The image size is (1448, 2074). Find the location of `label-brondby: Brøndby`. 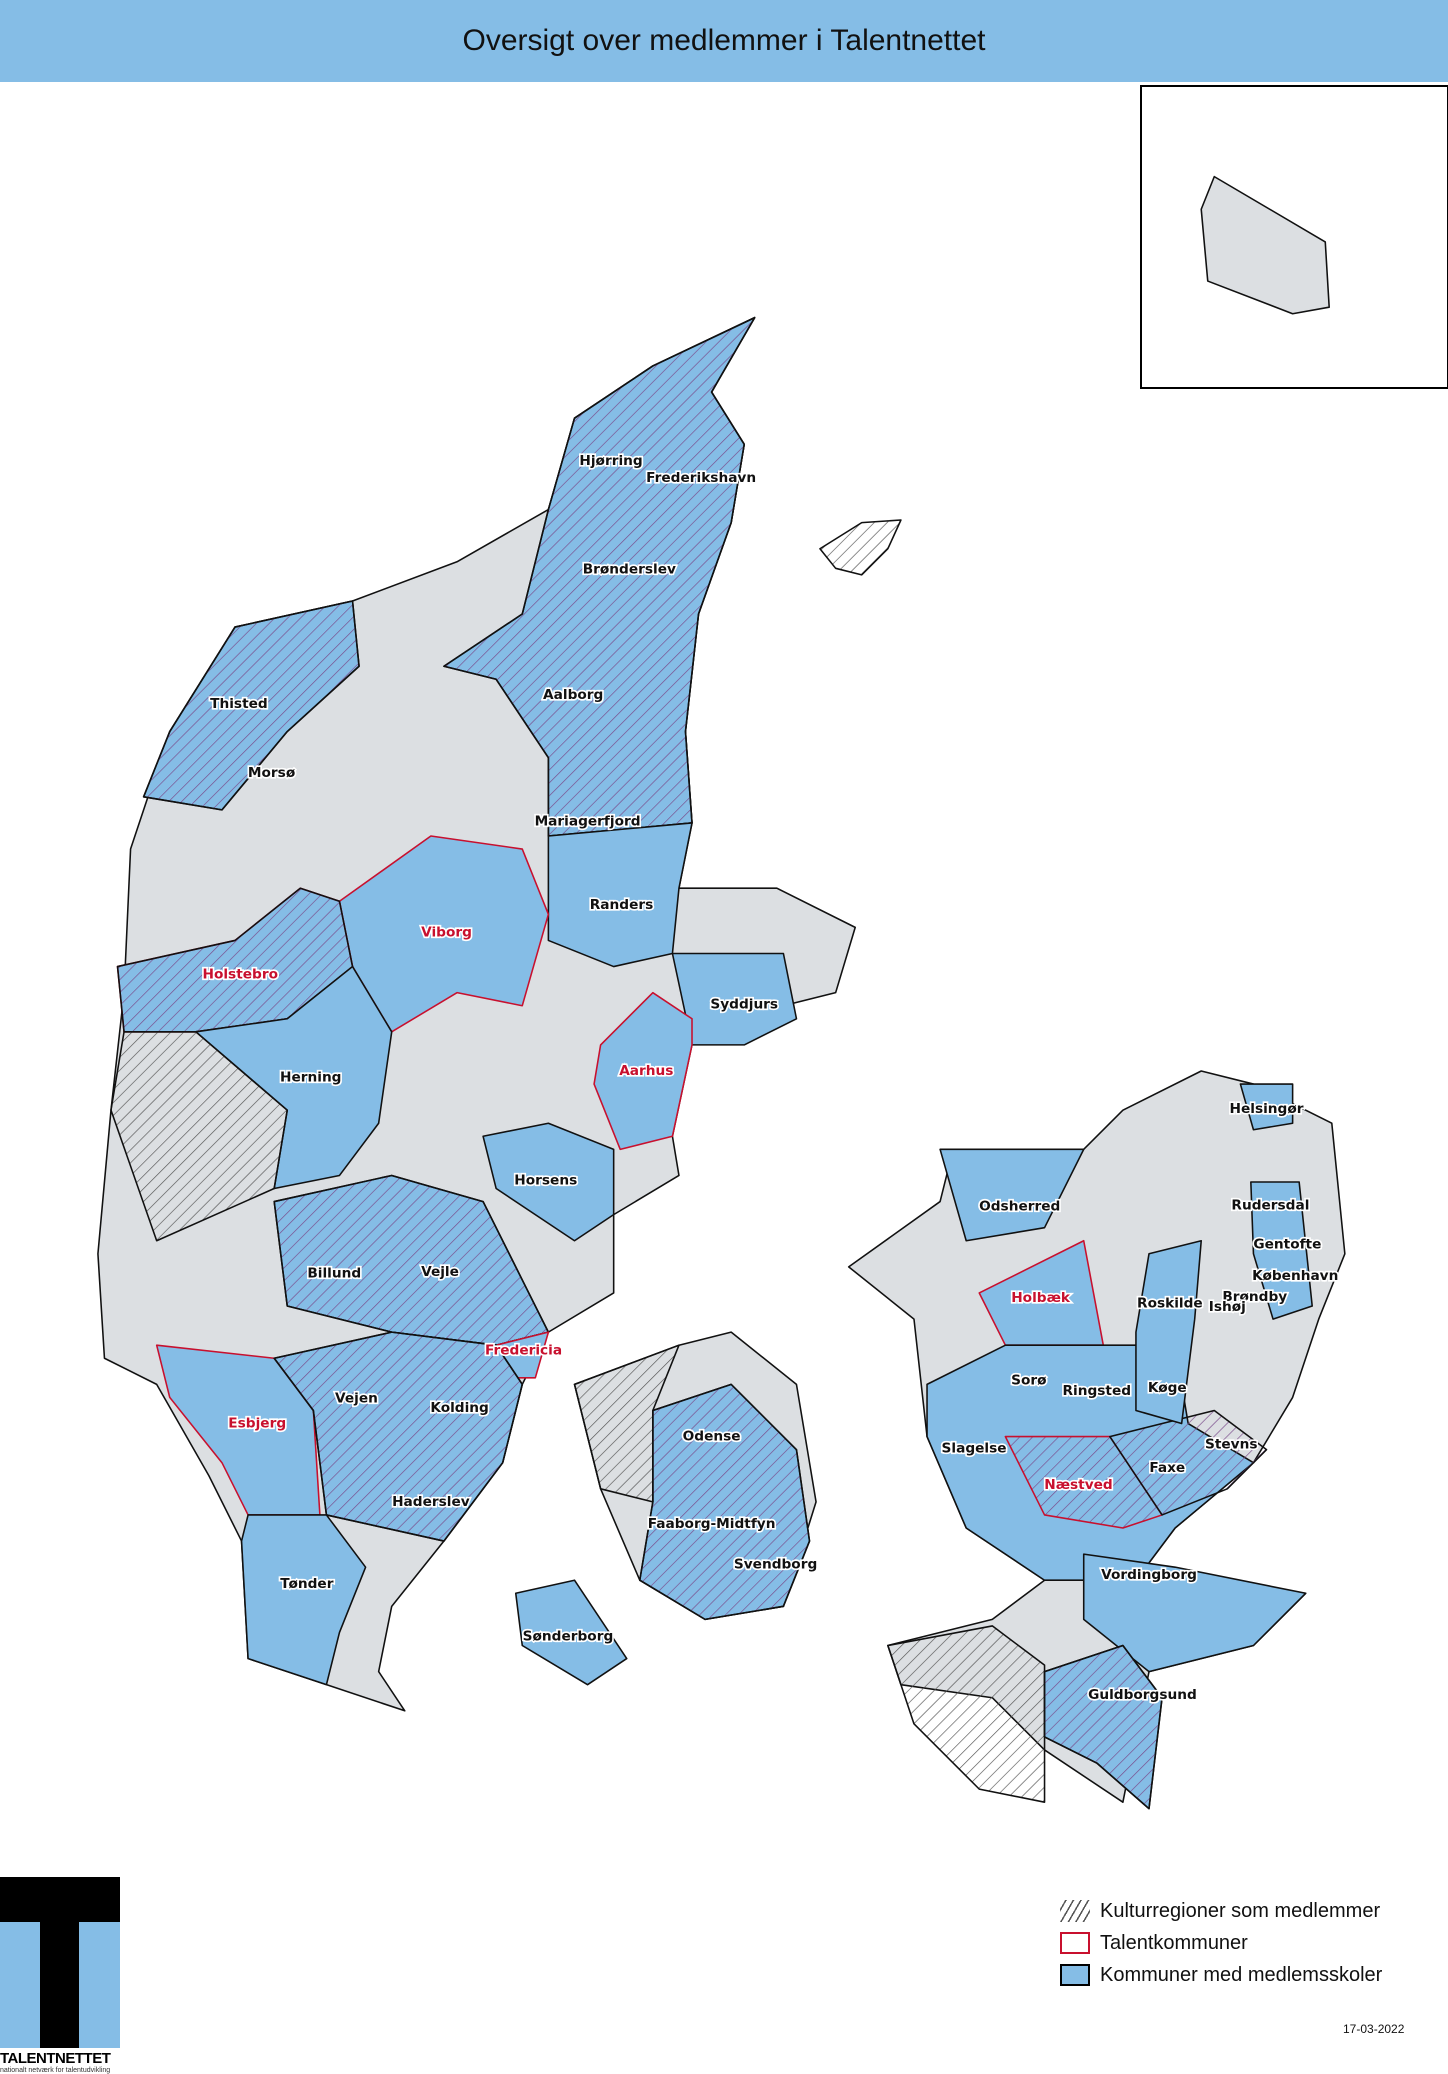

label-brondby: Brøndby is located at coordinates (1254, 1297).